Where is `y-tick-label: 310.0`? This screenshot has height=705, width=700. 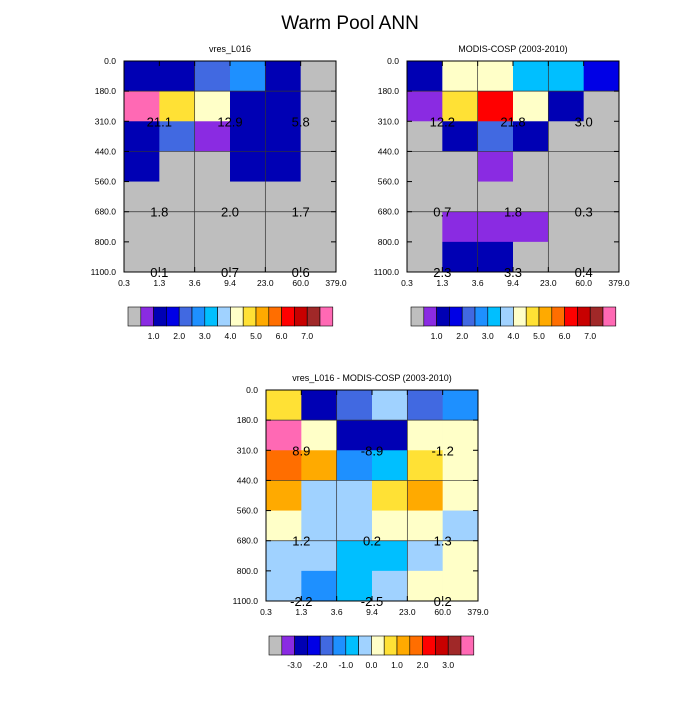 y-tick-label: 310.0 is located at coordinates (389, 121).